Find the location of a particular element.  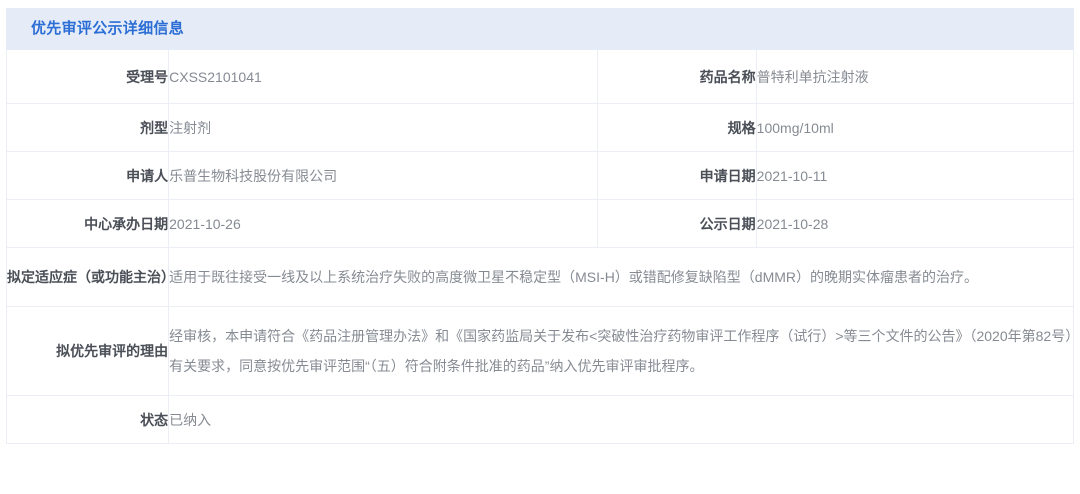

field-value-drug-name: 普特利单抗注射液 is located at coordinates (915, 76).